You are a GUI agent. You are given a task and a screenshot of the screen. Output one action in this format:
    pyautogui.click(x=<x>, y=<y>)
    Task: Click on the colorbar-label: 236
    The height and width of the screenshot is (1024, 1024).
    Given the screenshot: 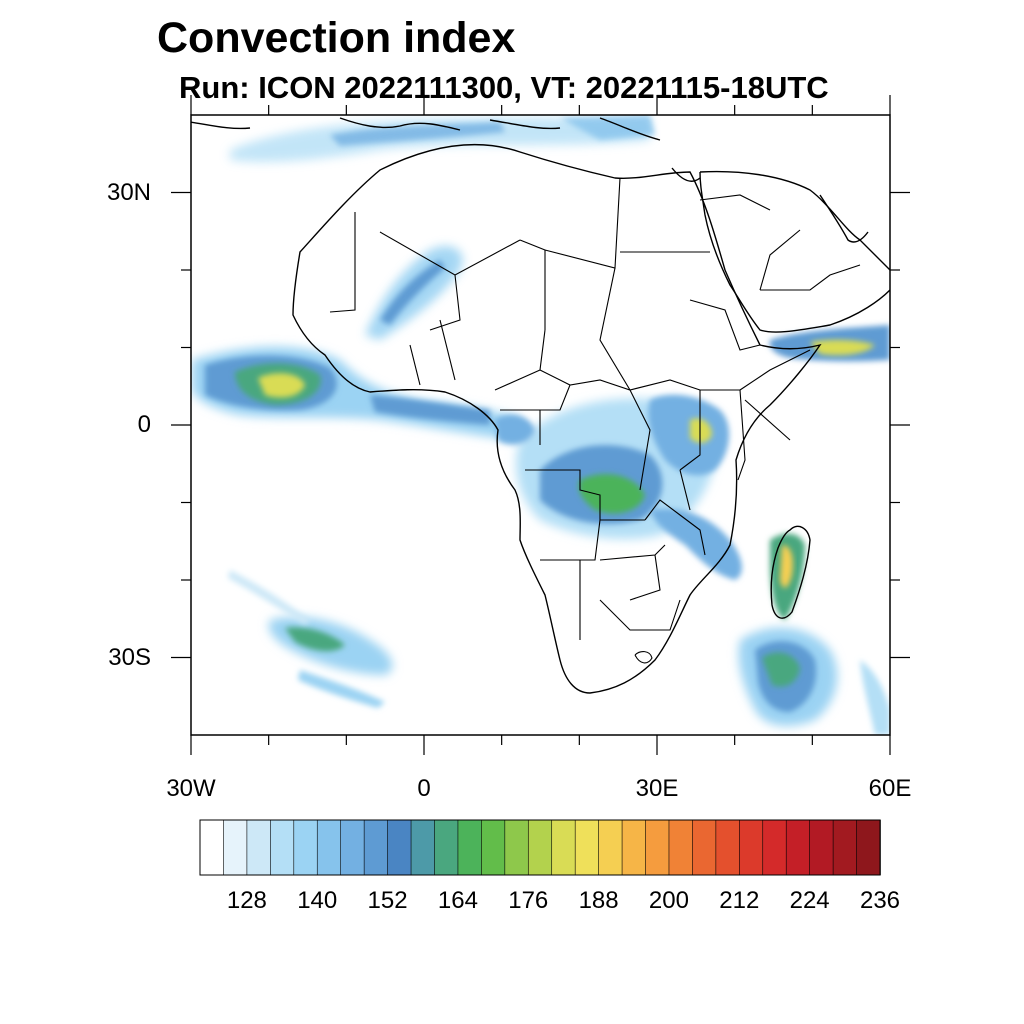 What is the action you would take?
    pyautogui.click(x=880, y=900)
    